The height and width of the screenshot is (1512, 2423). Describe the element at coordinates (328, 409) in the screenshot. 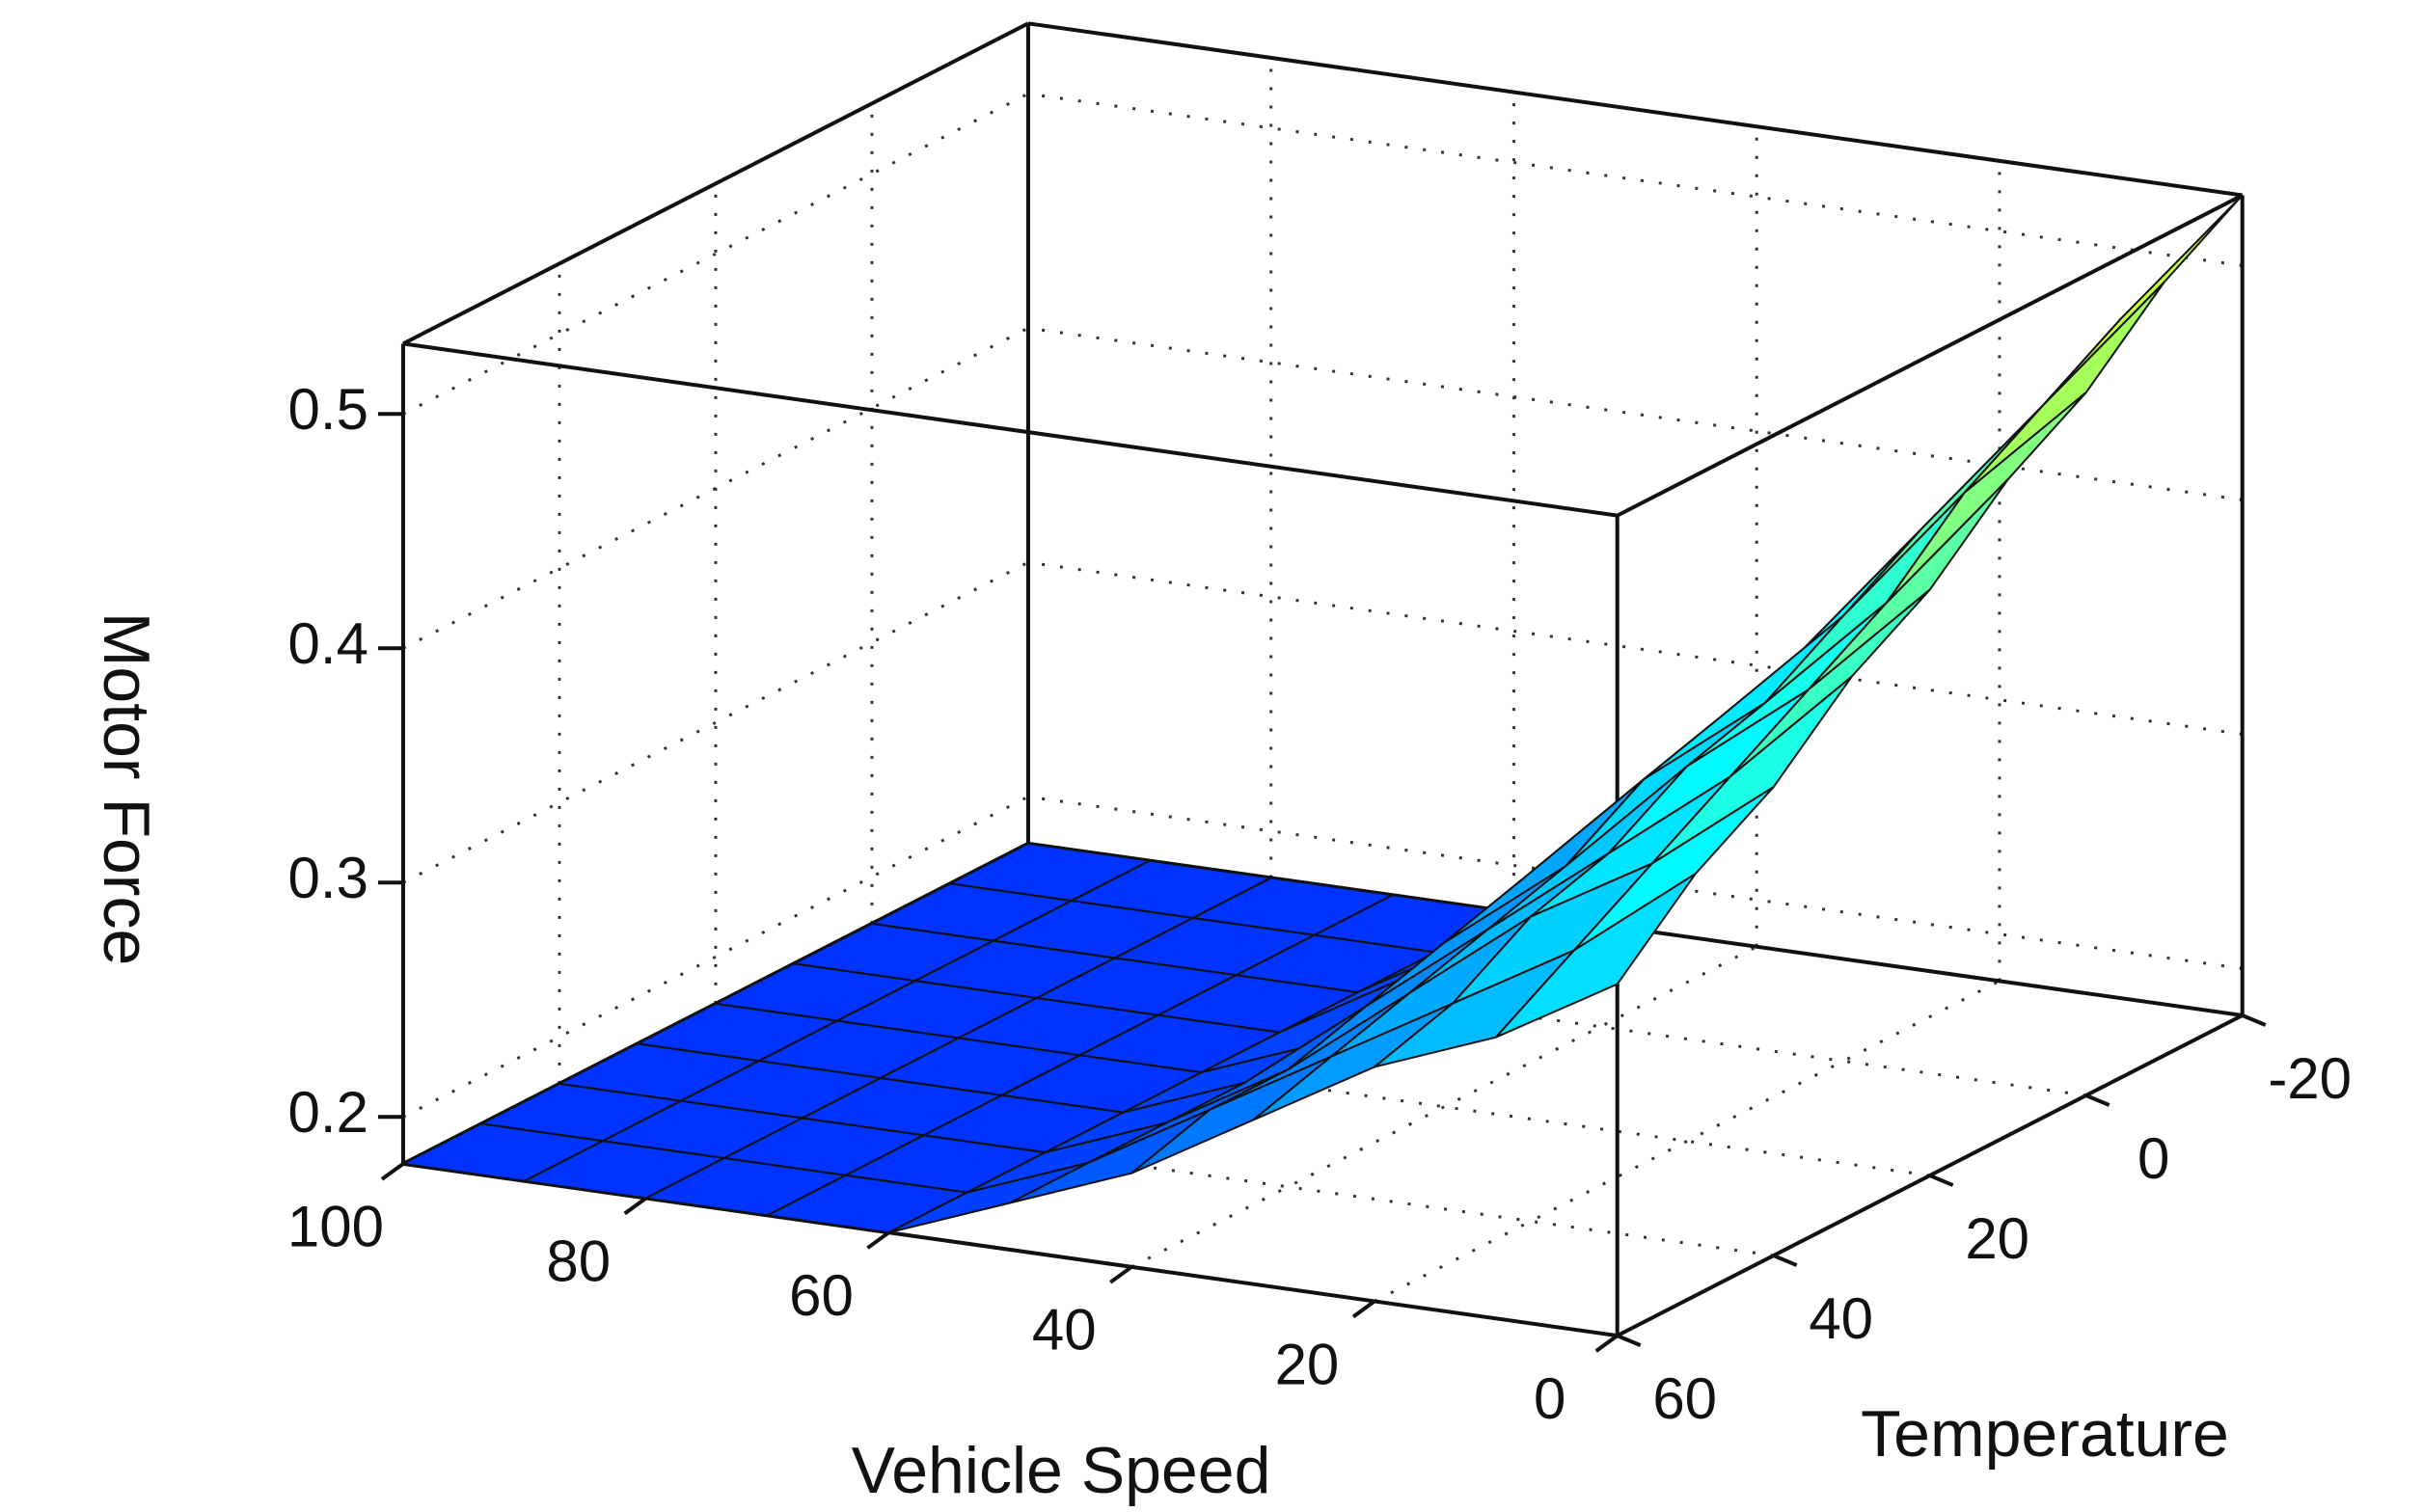

I see `z-tick-label: 0.5` at that location.